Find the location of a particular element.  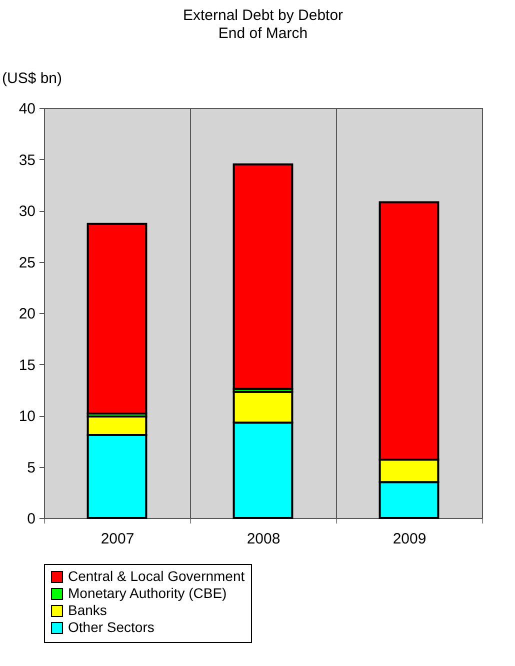

x-tick-label: 2009 is located at coordinates (409, 539).